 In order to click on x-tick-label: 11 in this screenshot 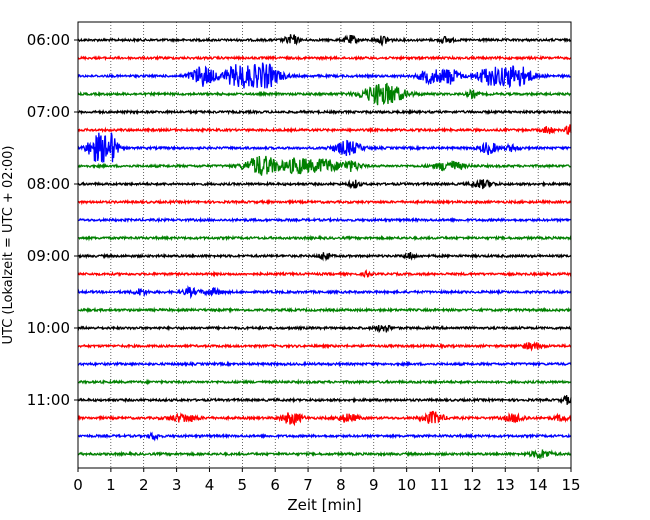, I will do `click(439, 485)`.